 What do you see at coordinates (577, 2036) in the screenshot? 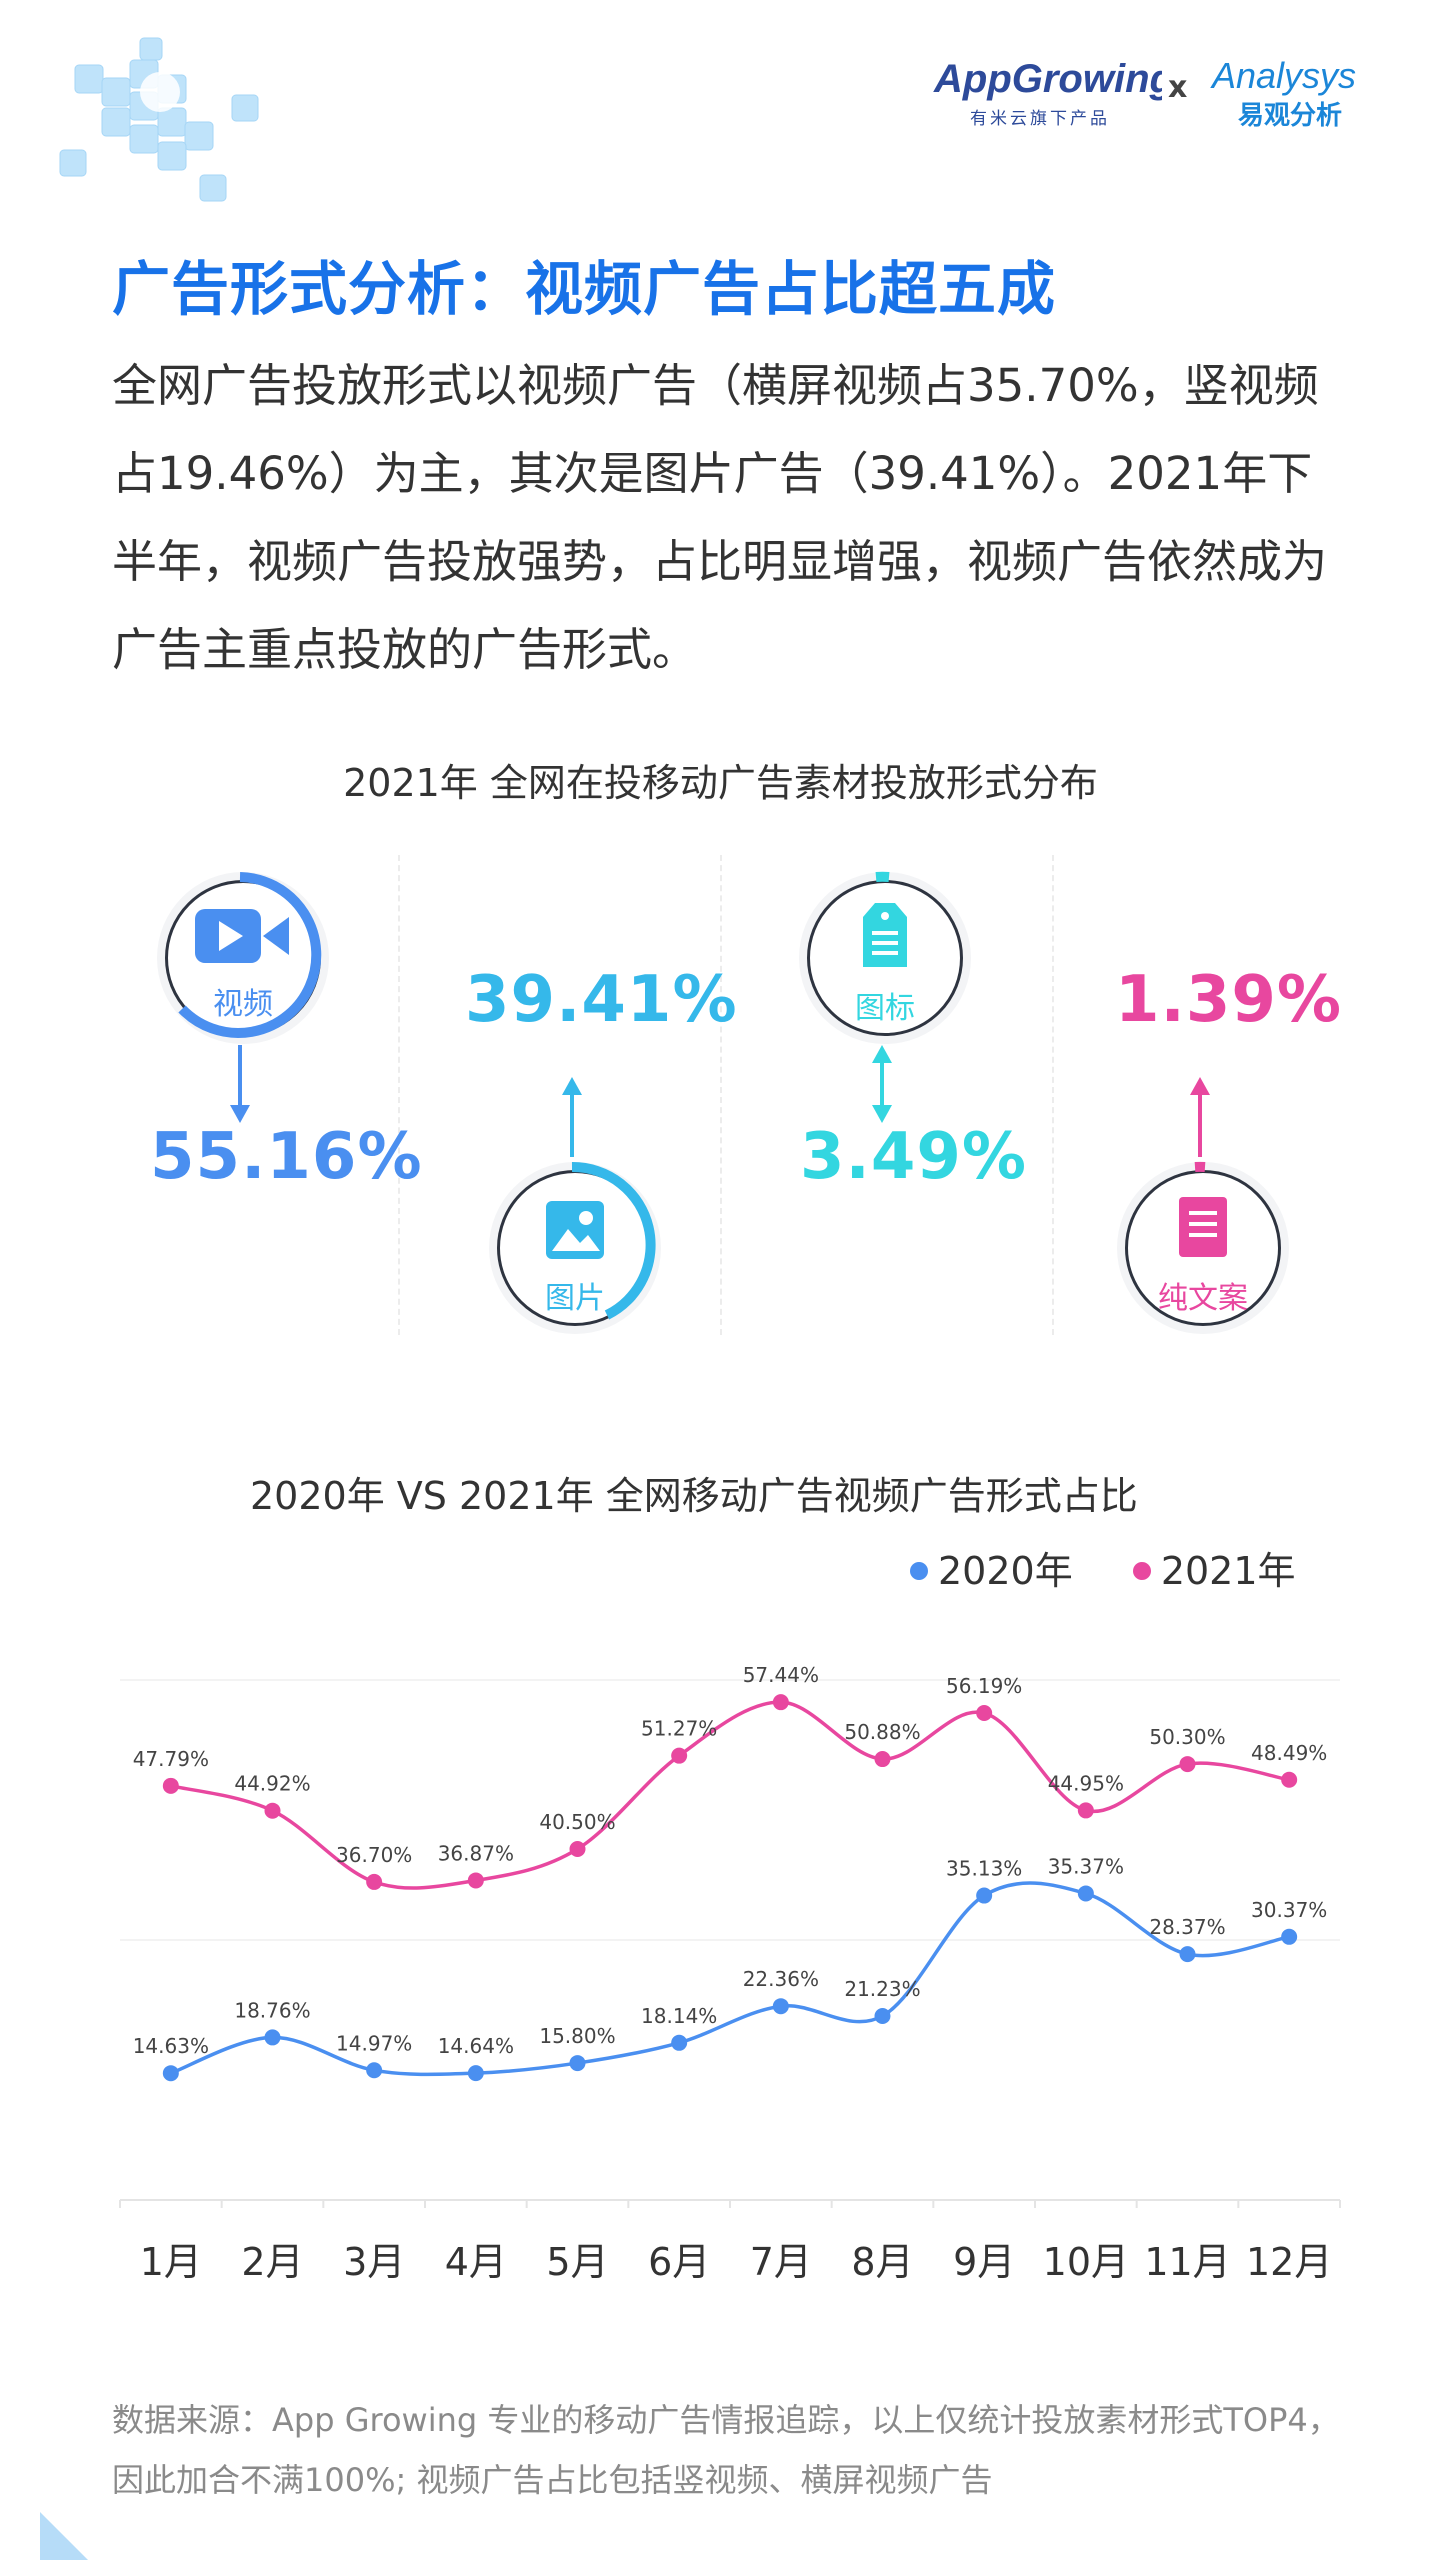
I see `data-label: 15.80%` at bounding box center [577, 2036].